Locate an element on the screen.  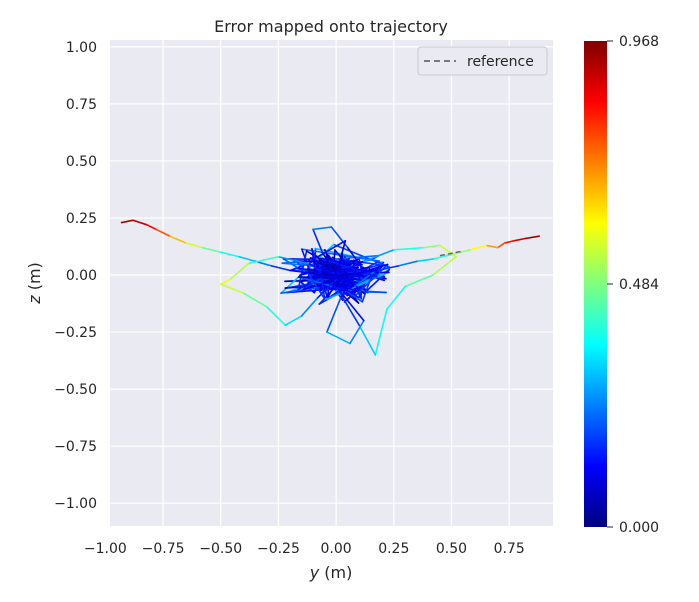
y-tick-label: 0.00 is located at coordinates (81, 276).